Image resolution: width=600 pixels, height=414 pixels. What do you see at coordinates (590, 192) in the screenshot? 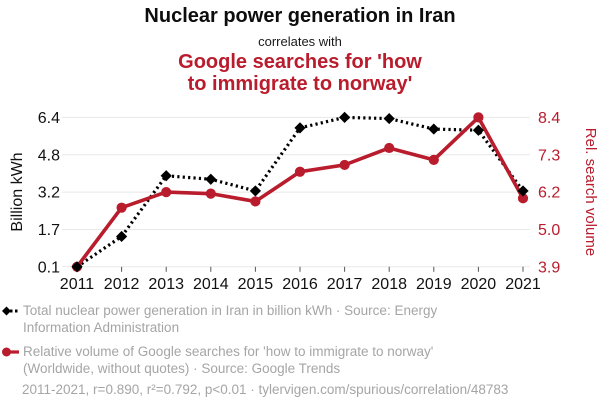
I see `right-axis-title: Rel. search volume` at bounding box center [590, 192].